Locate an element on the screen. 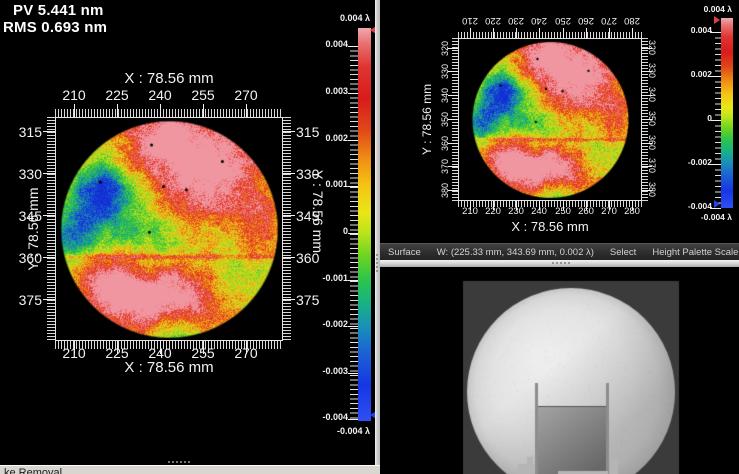  tick-label: 380 is located at coordinates (652, 190).